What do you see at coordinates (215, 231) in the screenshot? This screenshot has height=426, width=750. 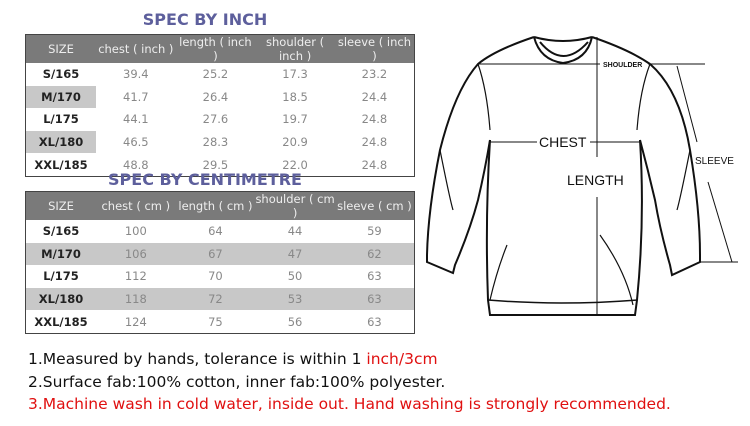 I see `value-cell: 64` at bounding box center [215, 231].